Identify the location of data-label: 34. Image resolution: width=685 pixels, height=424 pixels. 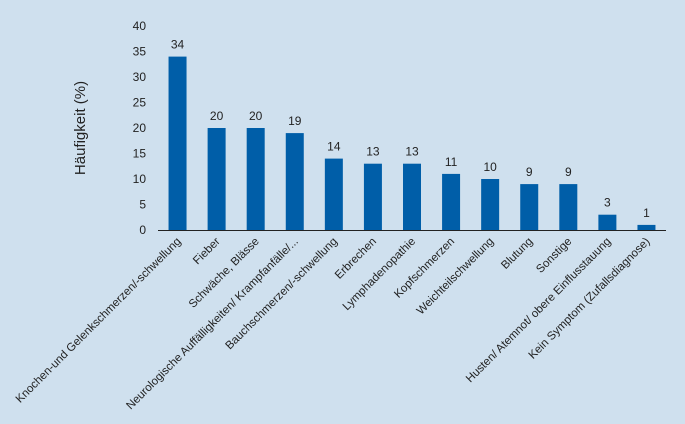
(178, 45).